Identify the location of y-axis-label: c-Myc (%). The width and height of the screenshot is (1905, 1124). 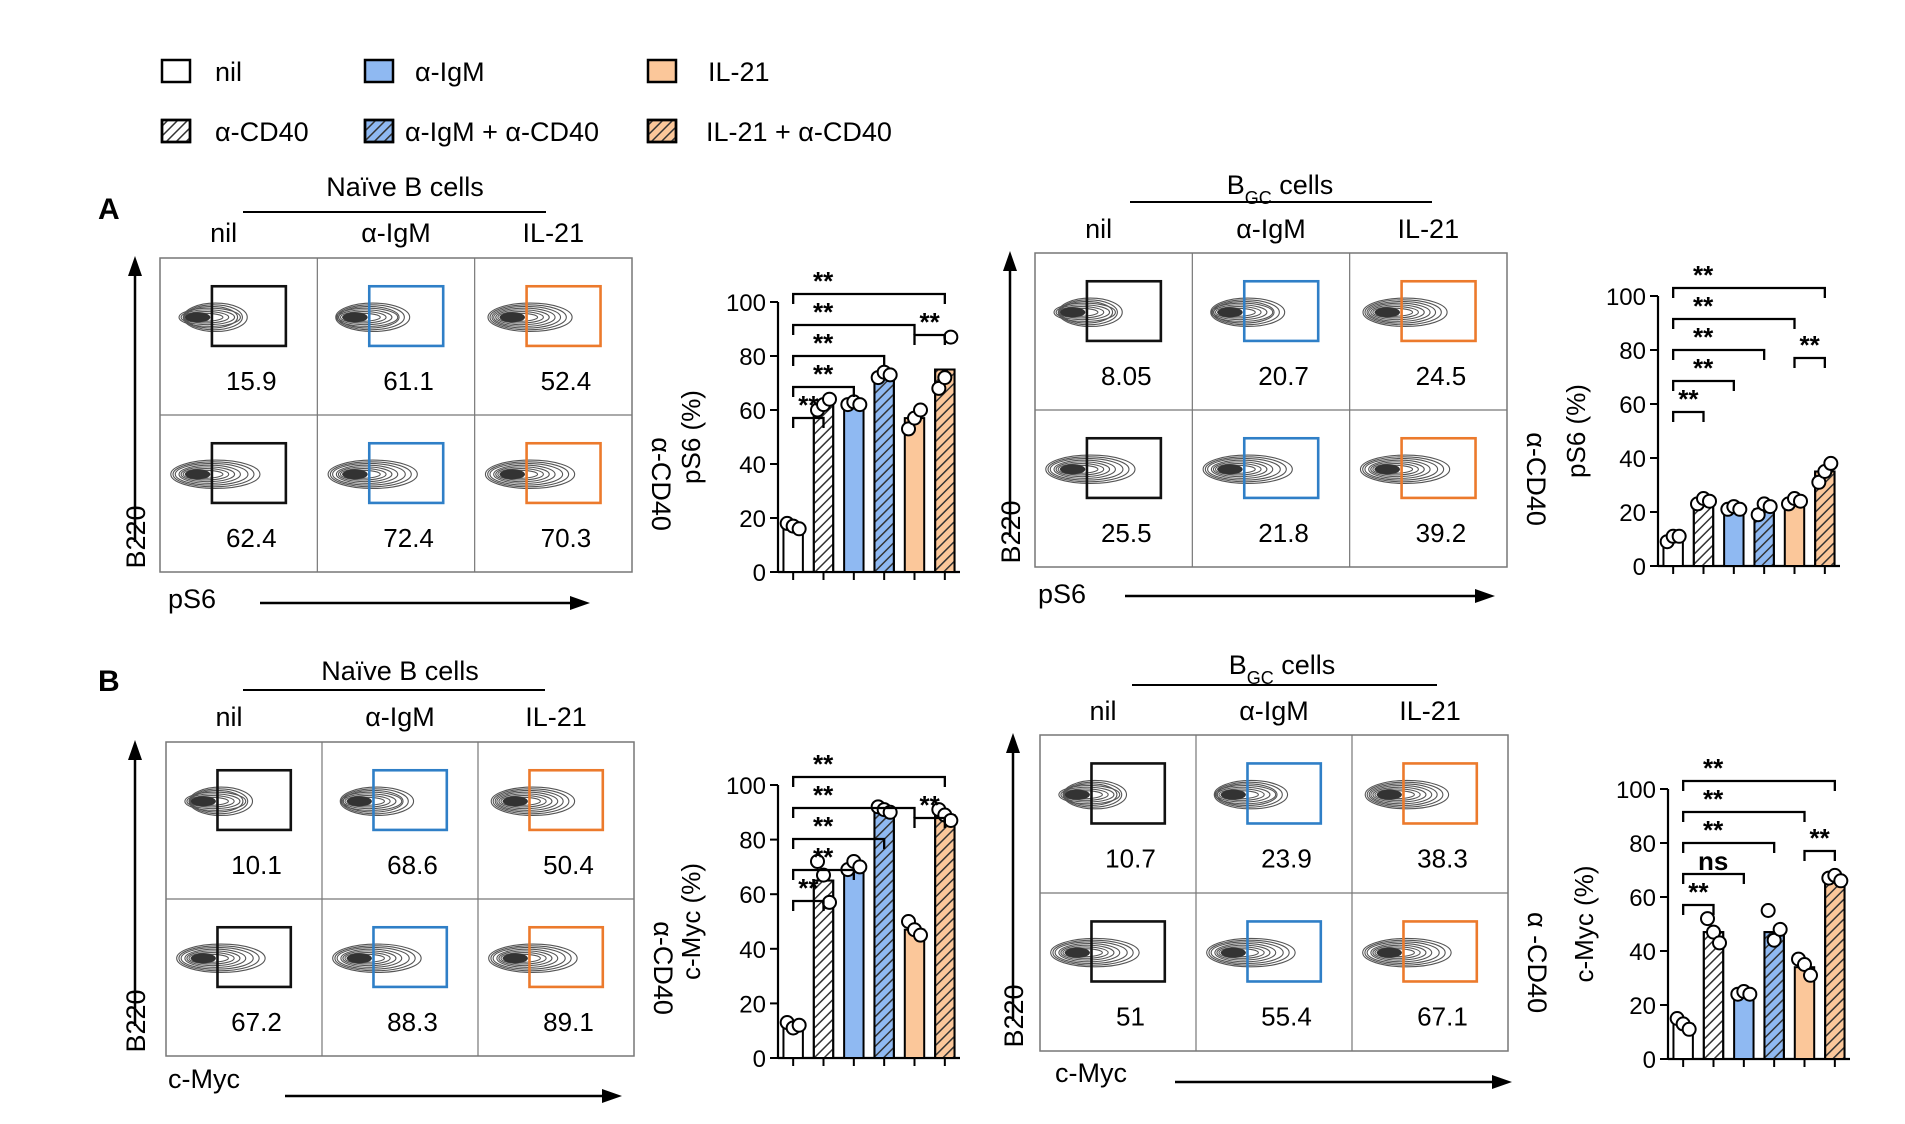
(691, 921).